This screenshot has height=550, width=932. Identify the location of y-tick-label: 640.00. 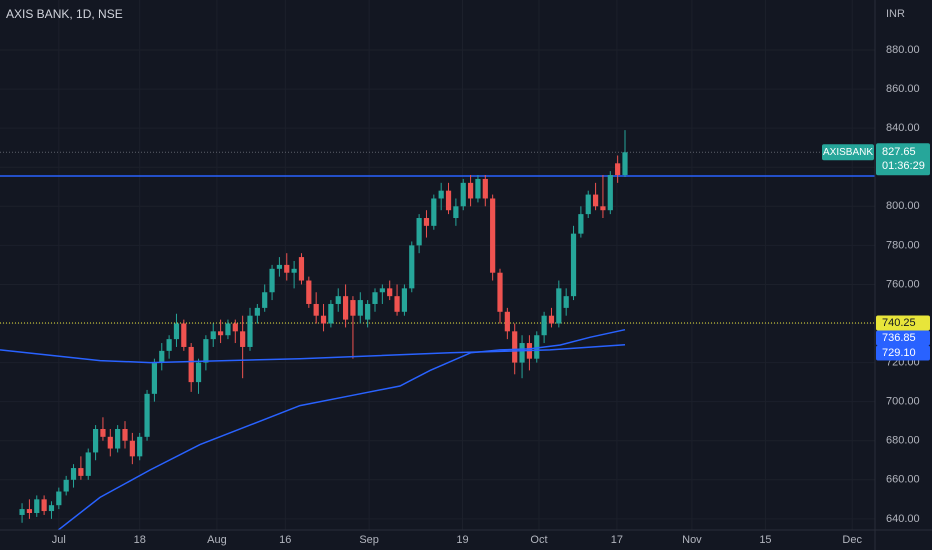
(903, 519).